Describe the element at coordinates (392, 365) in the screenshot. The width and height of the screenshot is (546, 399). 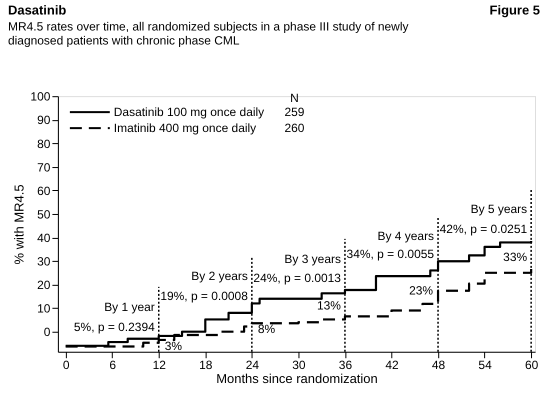
I see `x-tick-label: 42` at that location.